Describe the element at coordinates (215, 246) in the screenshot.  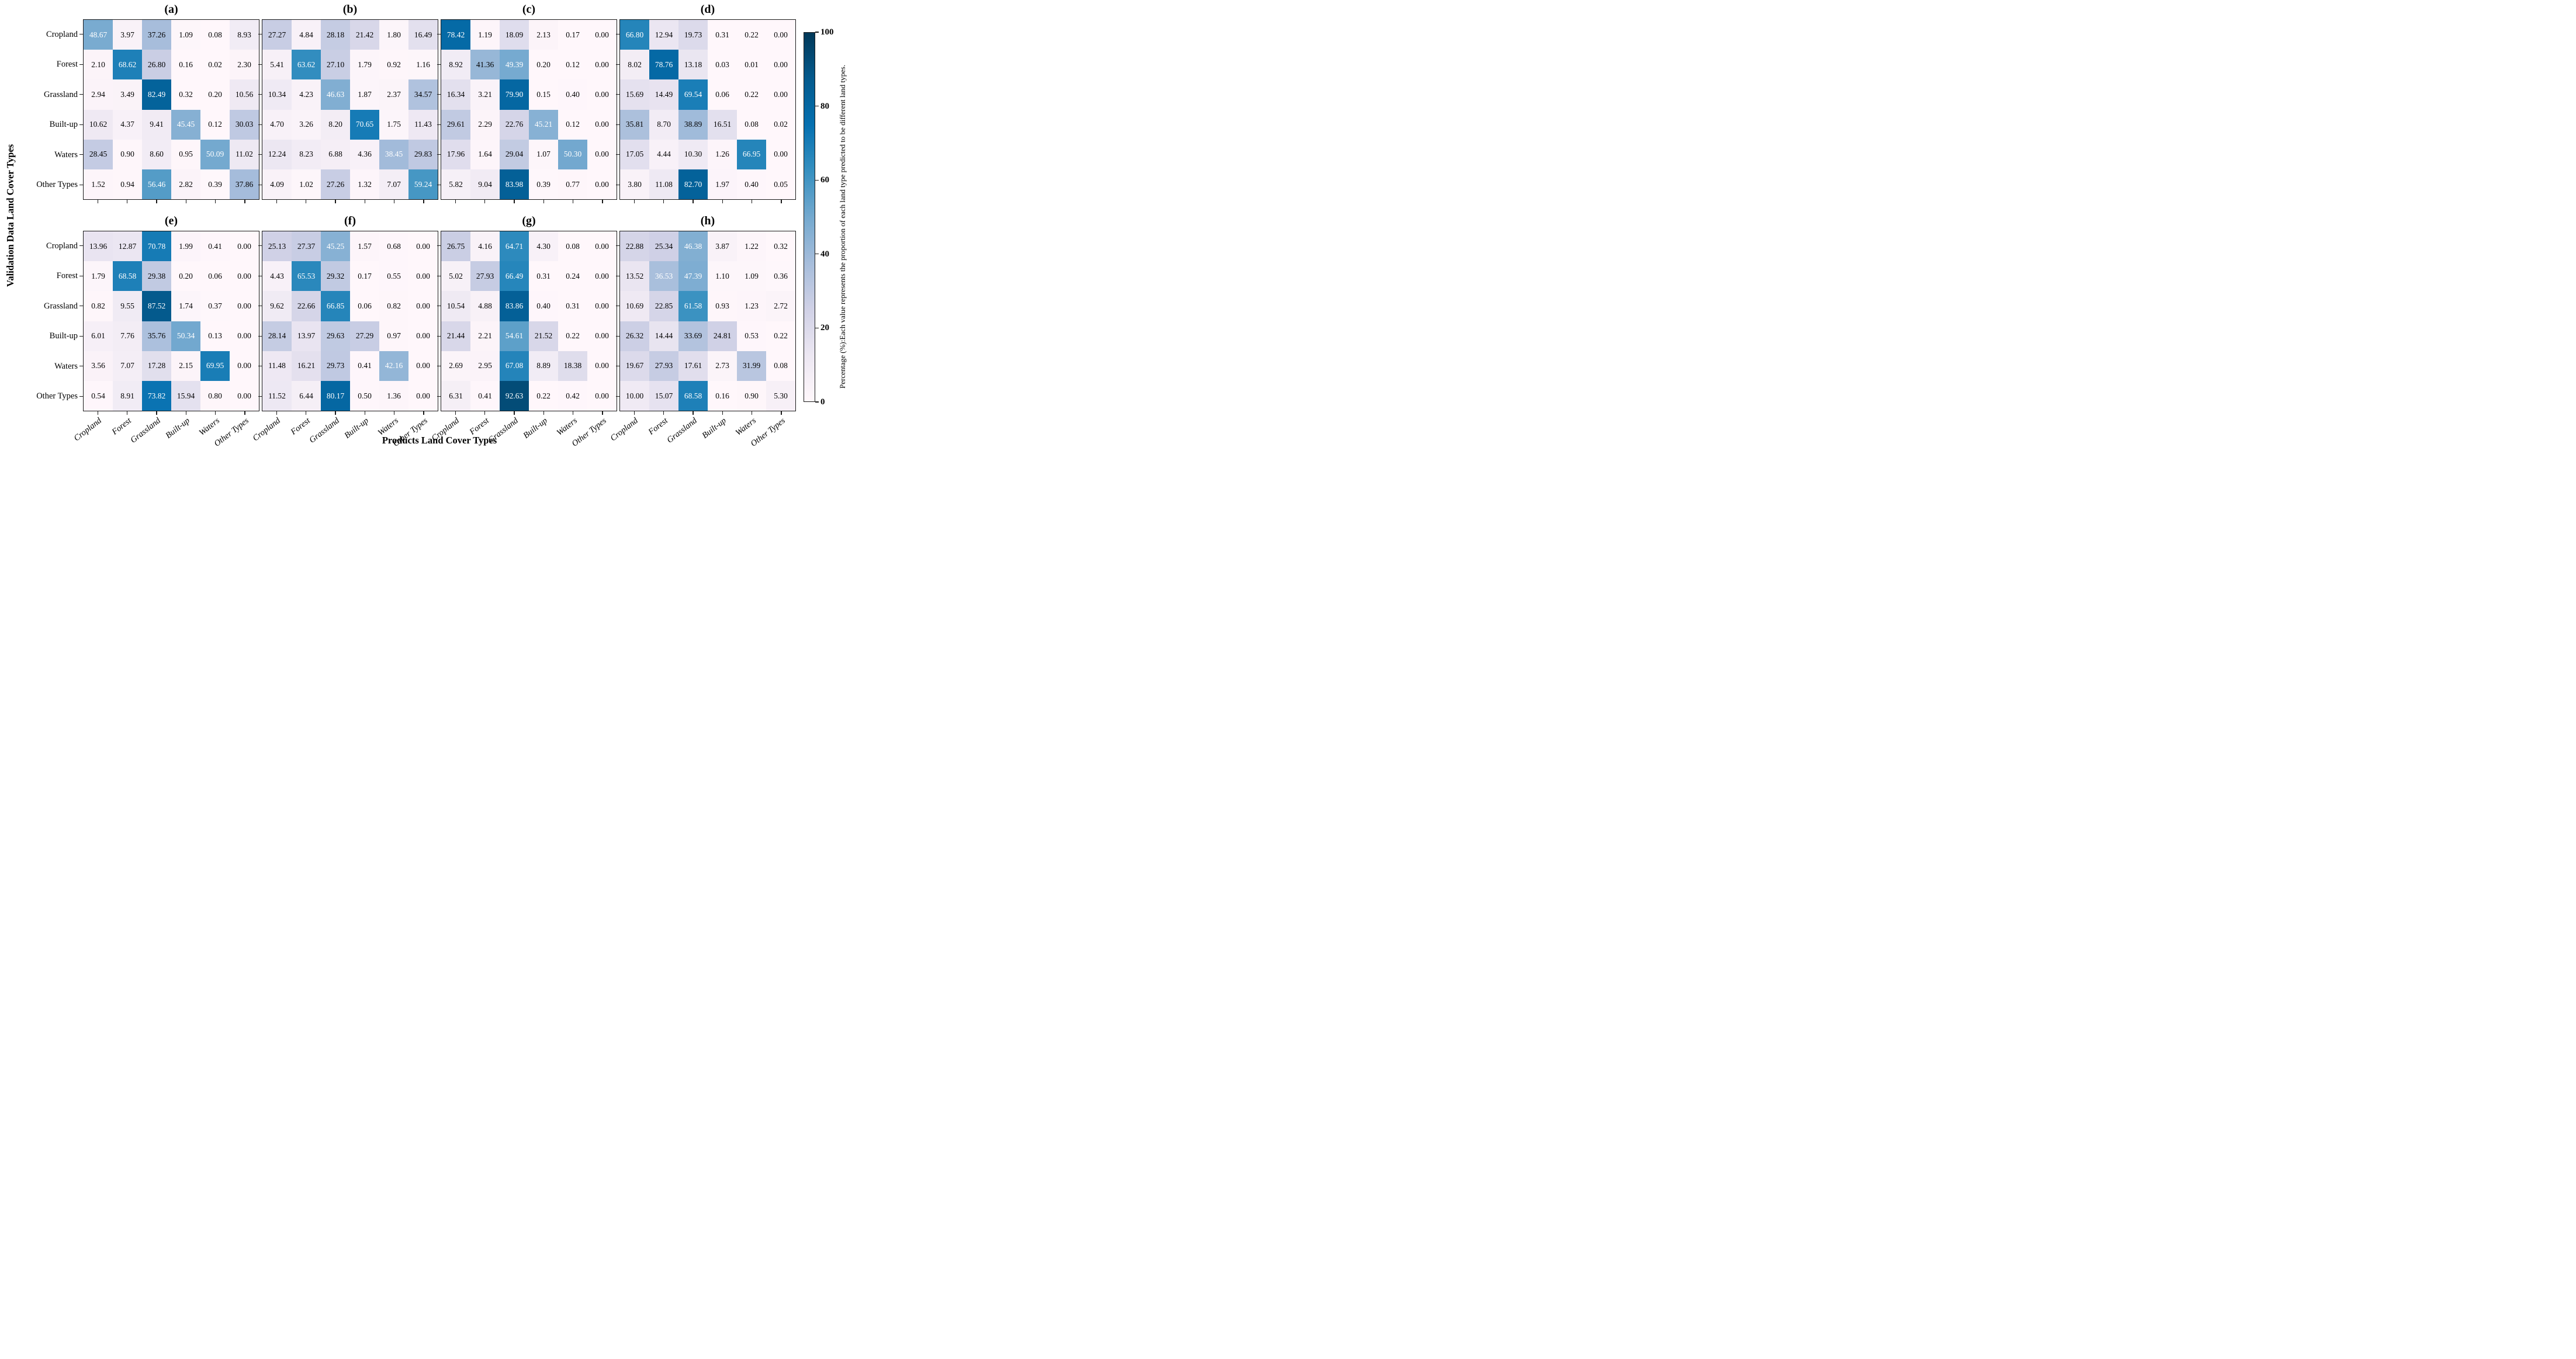
I see `heatmap-cell-e-r0c4: 0.41` at that location.